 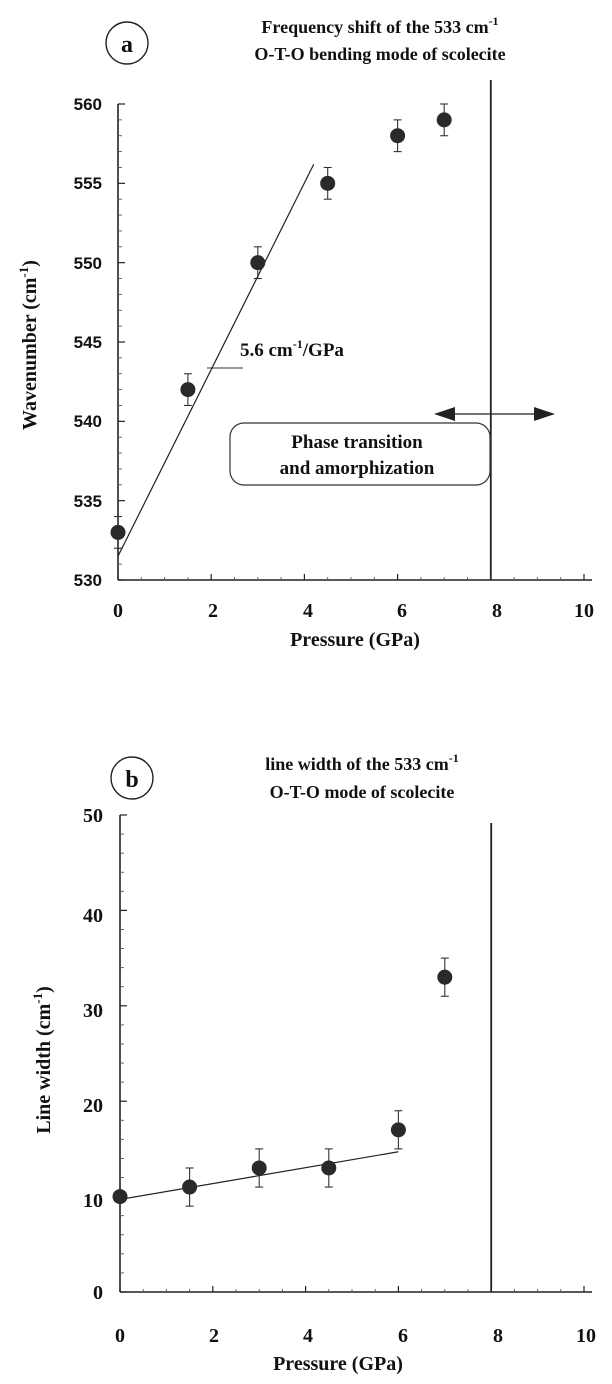 I want to click on panel-a-ytick-535: 535, so click(x=88, y=501).